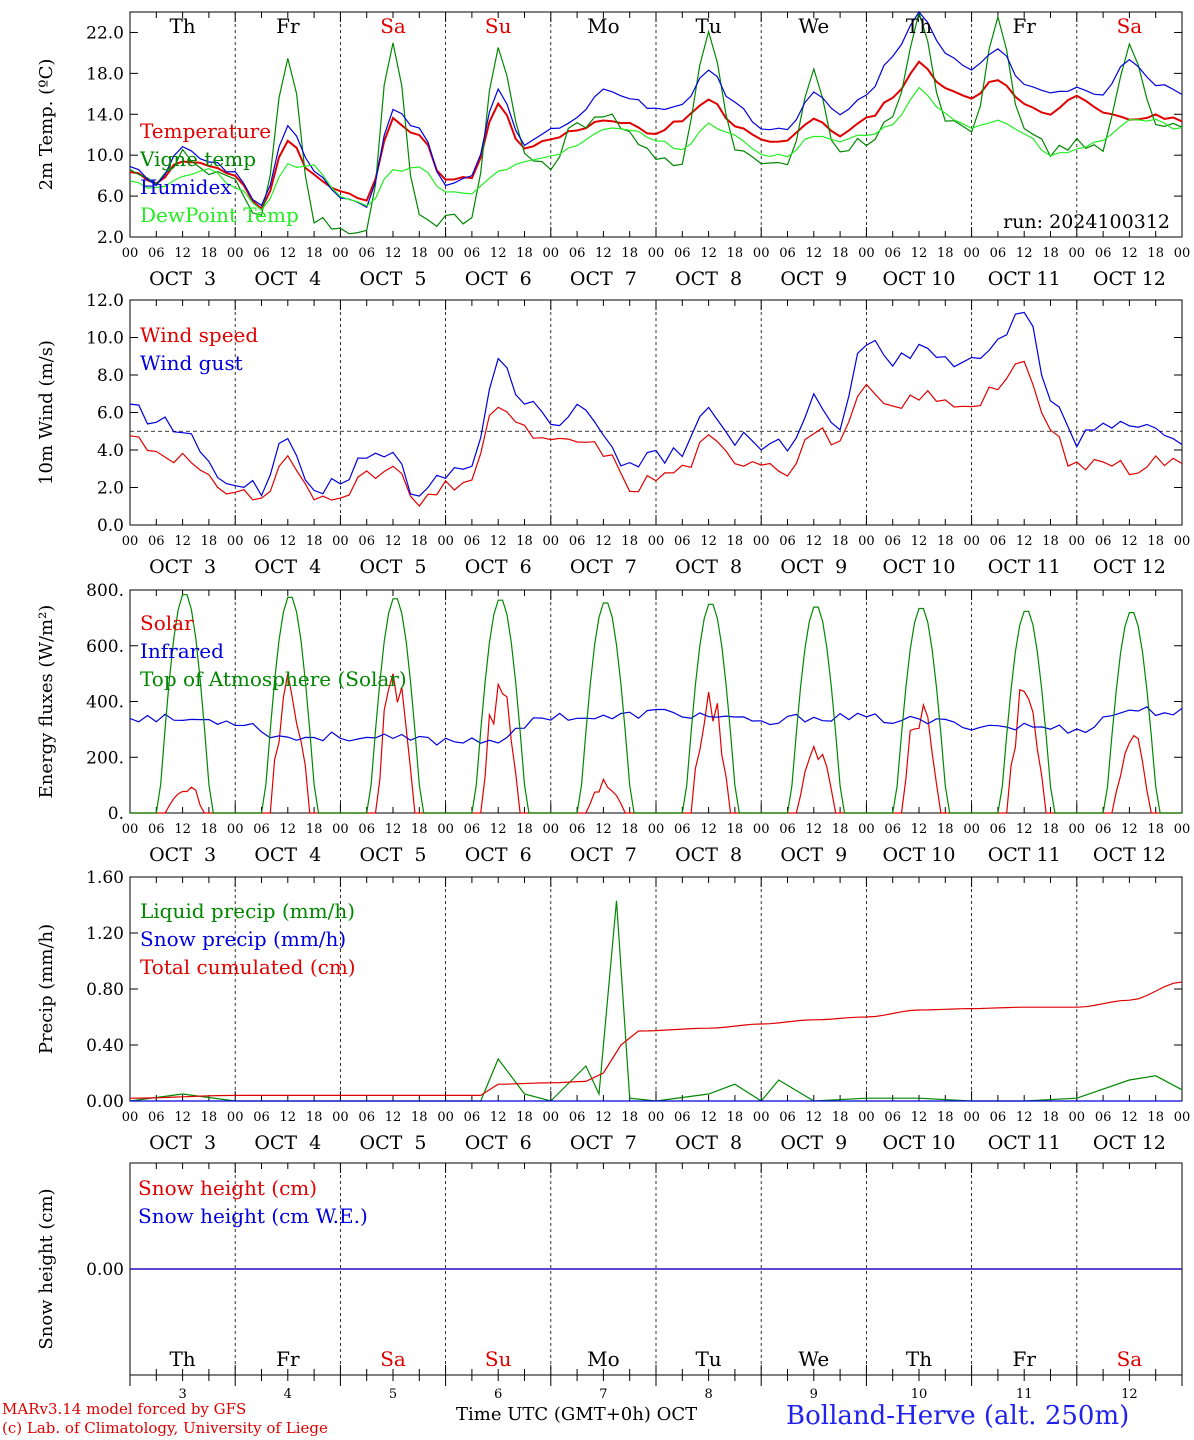 This screenshot has height=1440, width=1194. What do you see at coordinates (393, 1394) in the screenshot?
I see `day-number-label: 5` at bounding box center [393, 1394].